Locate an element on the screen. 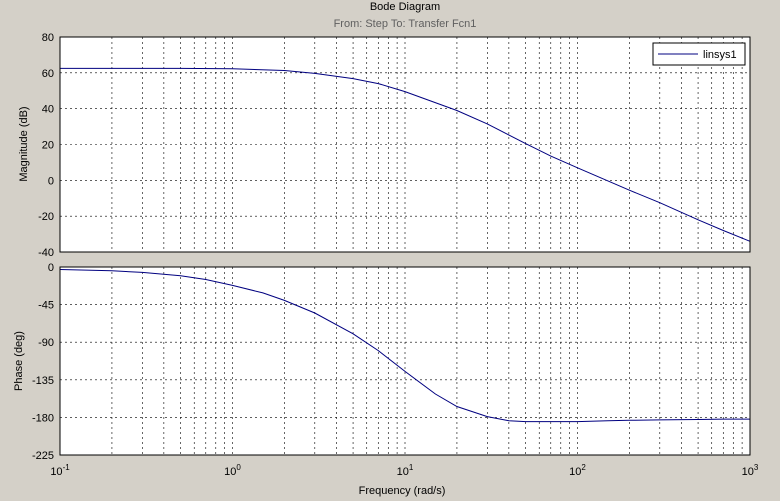 This screenshot has height=501, width=780. y-tick-label: -20 is located at coordinates (46, 217).